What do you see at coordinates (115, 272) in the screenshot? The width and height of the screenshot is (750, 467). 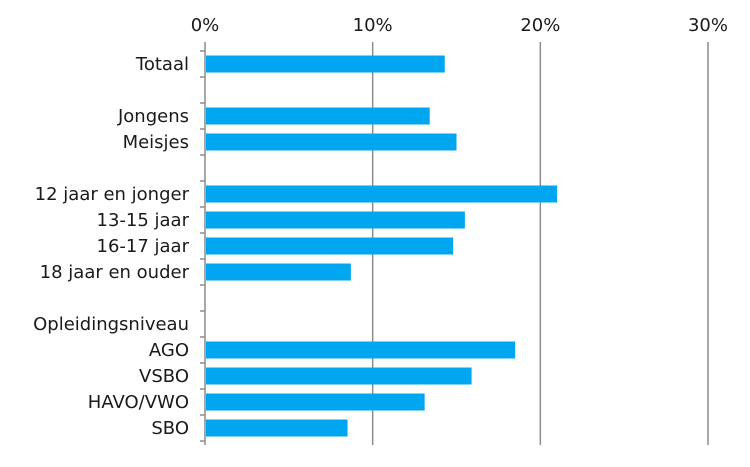 I see `category-label: 18 jaar en ouder` at bounding box center [115, 272].